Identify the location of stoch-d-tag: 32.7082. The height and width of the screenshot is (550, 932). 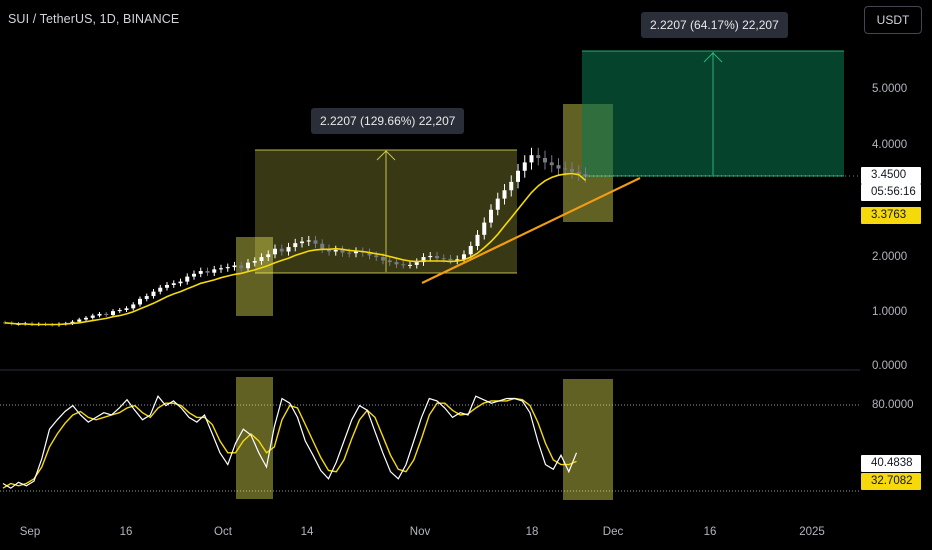
(891, 481).